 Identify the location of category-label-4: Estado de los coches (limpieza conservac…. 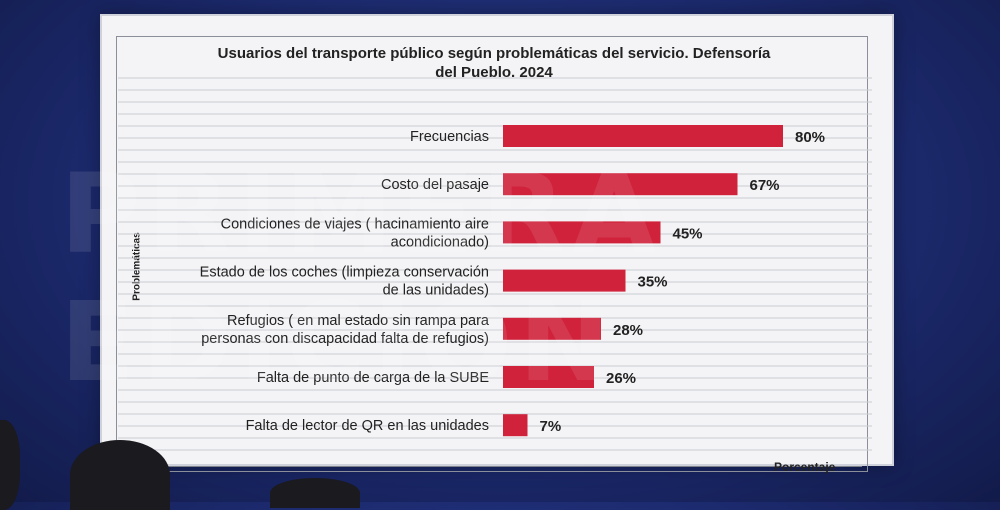
(344, 273).